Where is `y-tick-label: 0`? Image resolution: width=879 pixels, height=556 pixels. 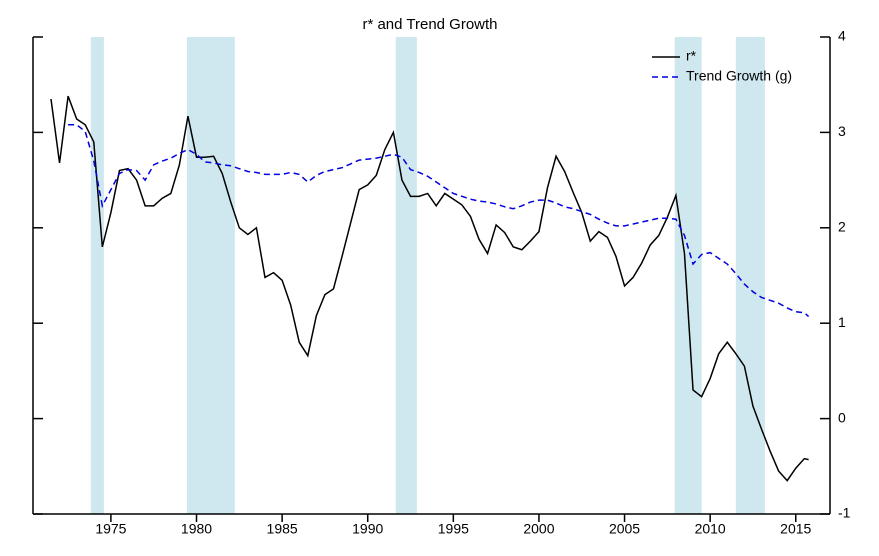 y-tick-label: 0 is located at coordinates (842, 417).